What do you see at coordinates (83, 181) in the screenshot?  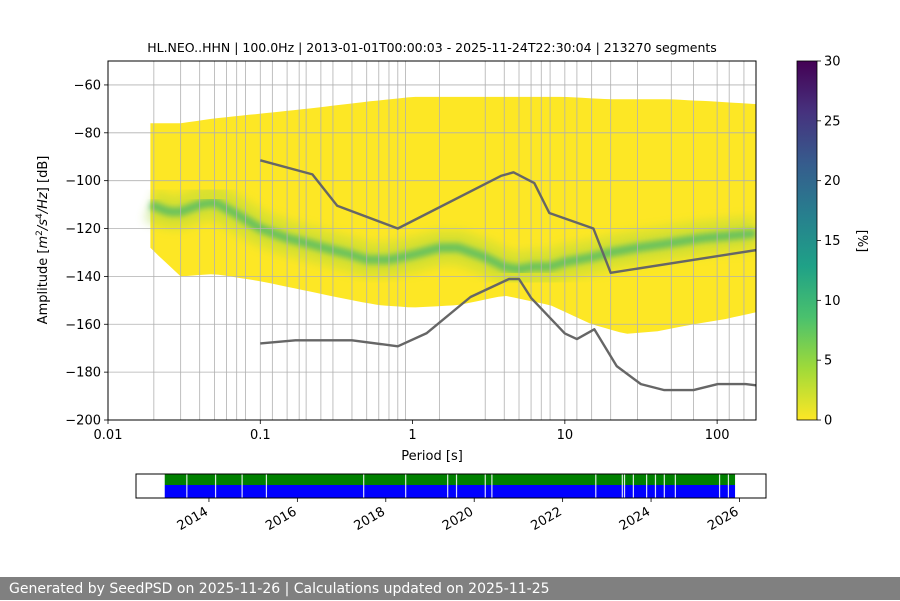 I see `y-tick-label: −100` at bounding box center [83, 181].